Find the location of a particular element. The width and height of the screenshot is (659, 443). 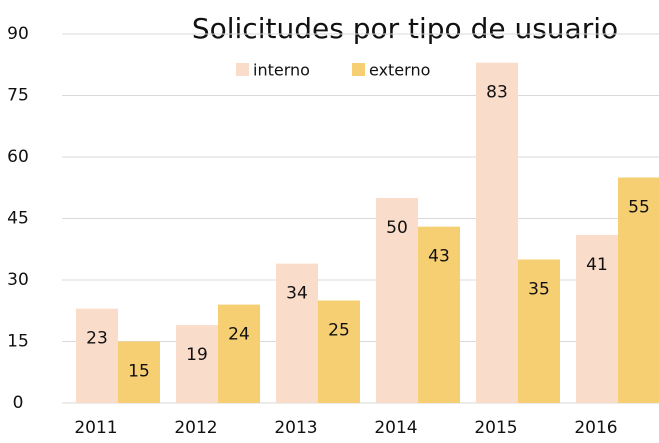

legend-label: externo is located at coordinates (399, 70).